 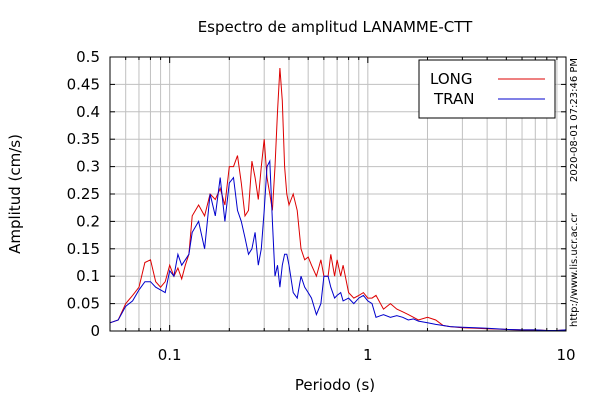 What do you see at coordinates (88, 167) in the screenshot?
I see `y-tick-label: 0.3` at bounding box center [88, 167].